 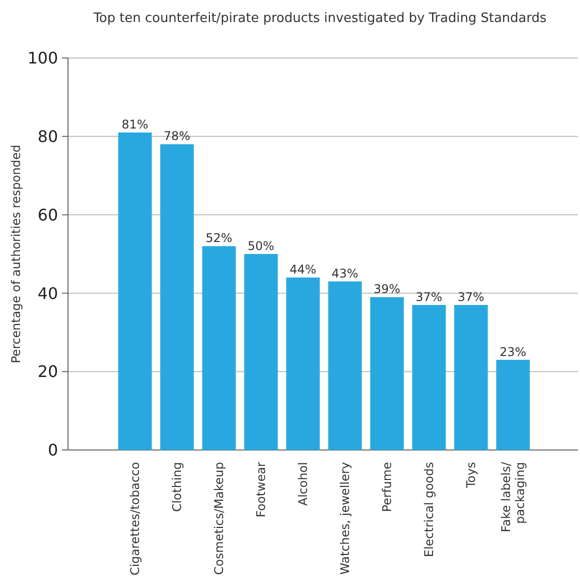 I want to click on y-tick-label: 20, so click(x=48, y=372).